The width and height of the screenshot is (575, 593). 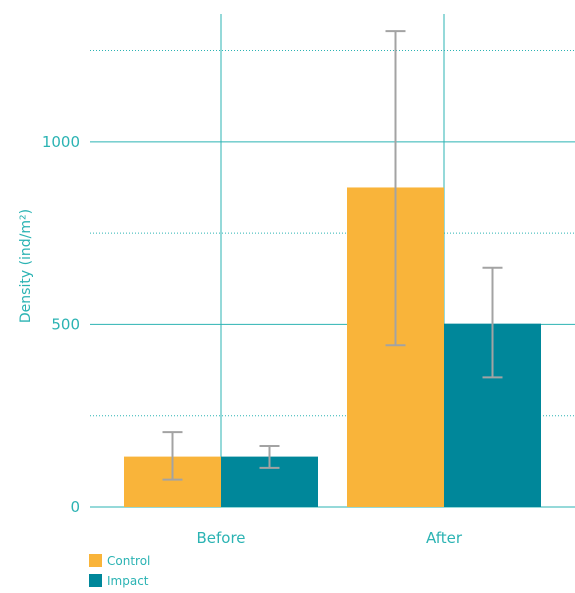 What do you see at coordinates (119, 571) in the screenshot?
I see `legend: Control Impact` at bounding box center [119, 571].